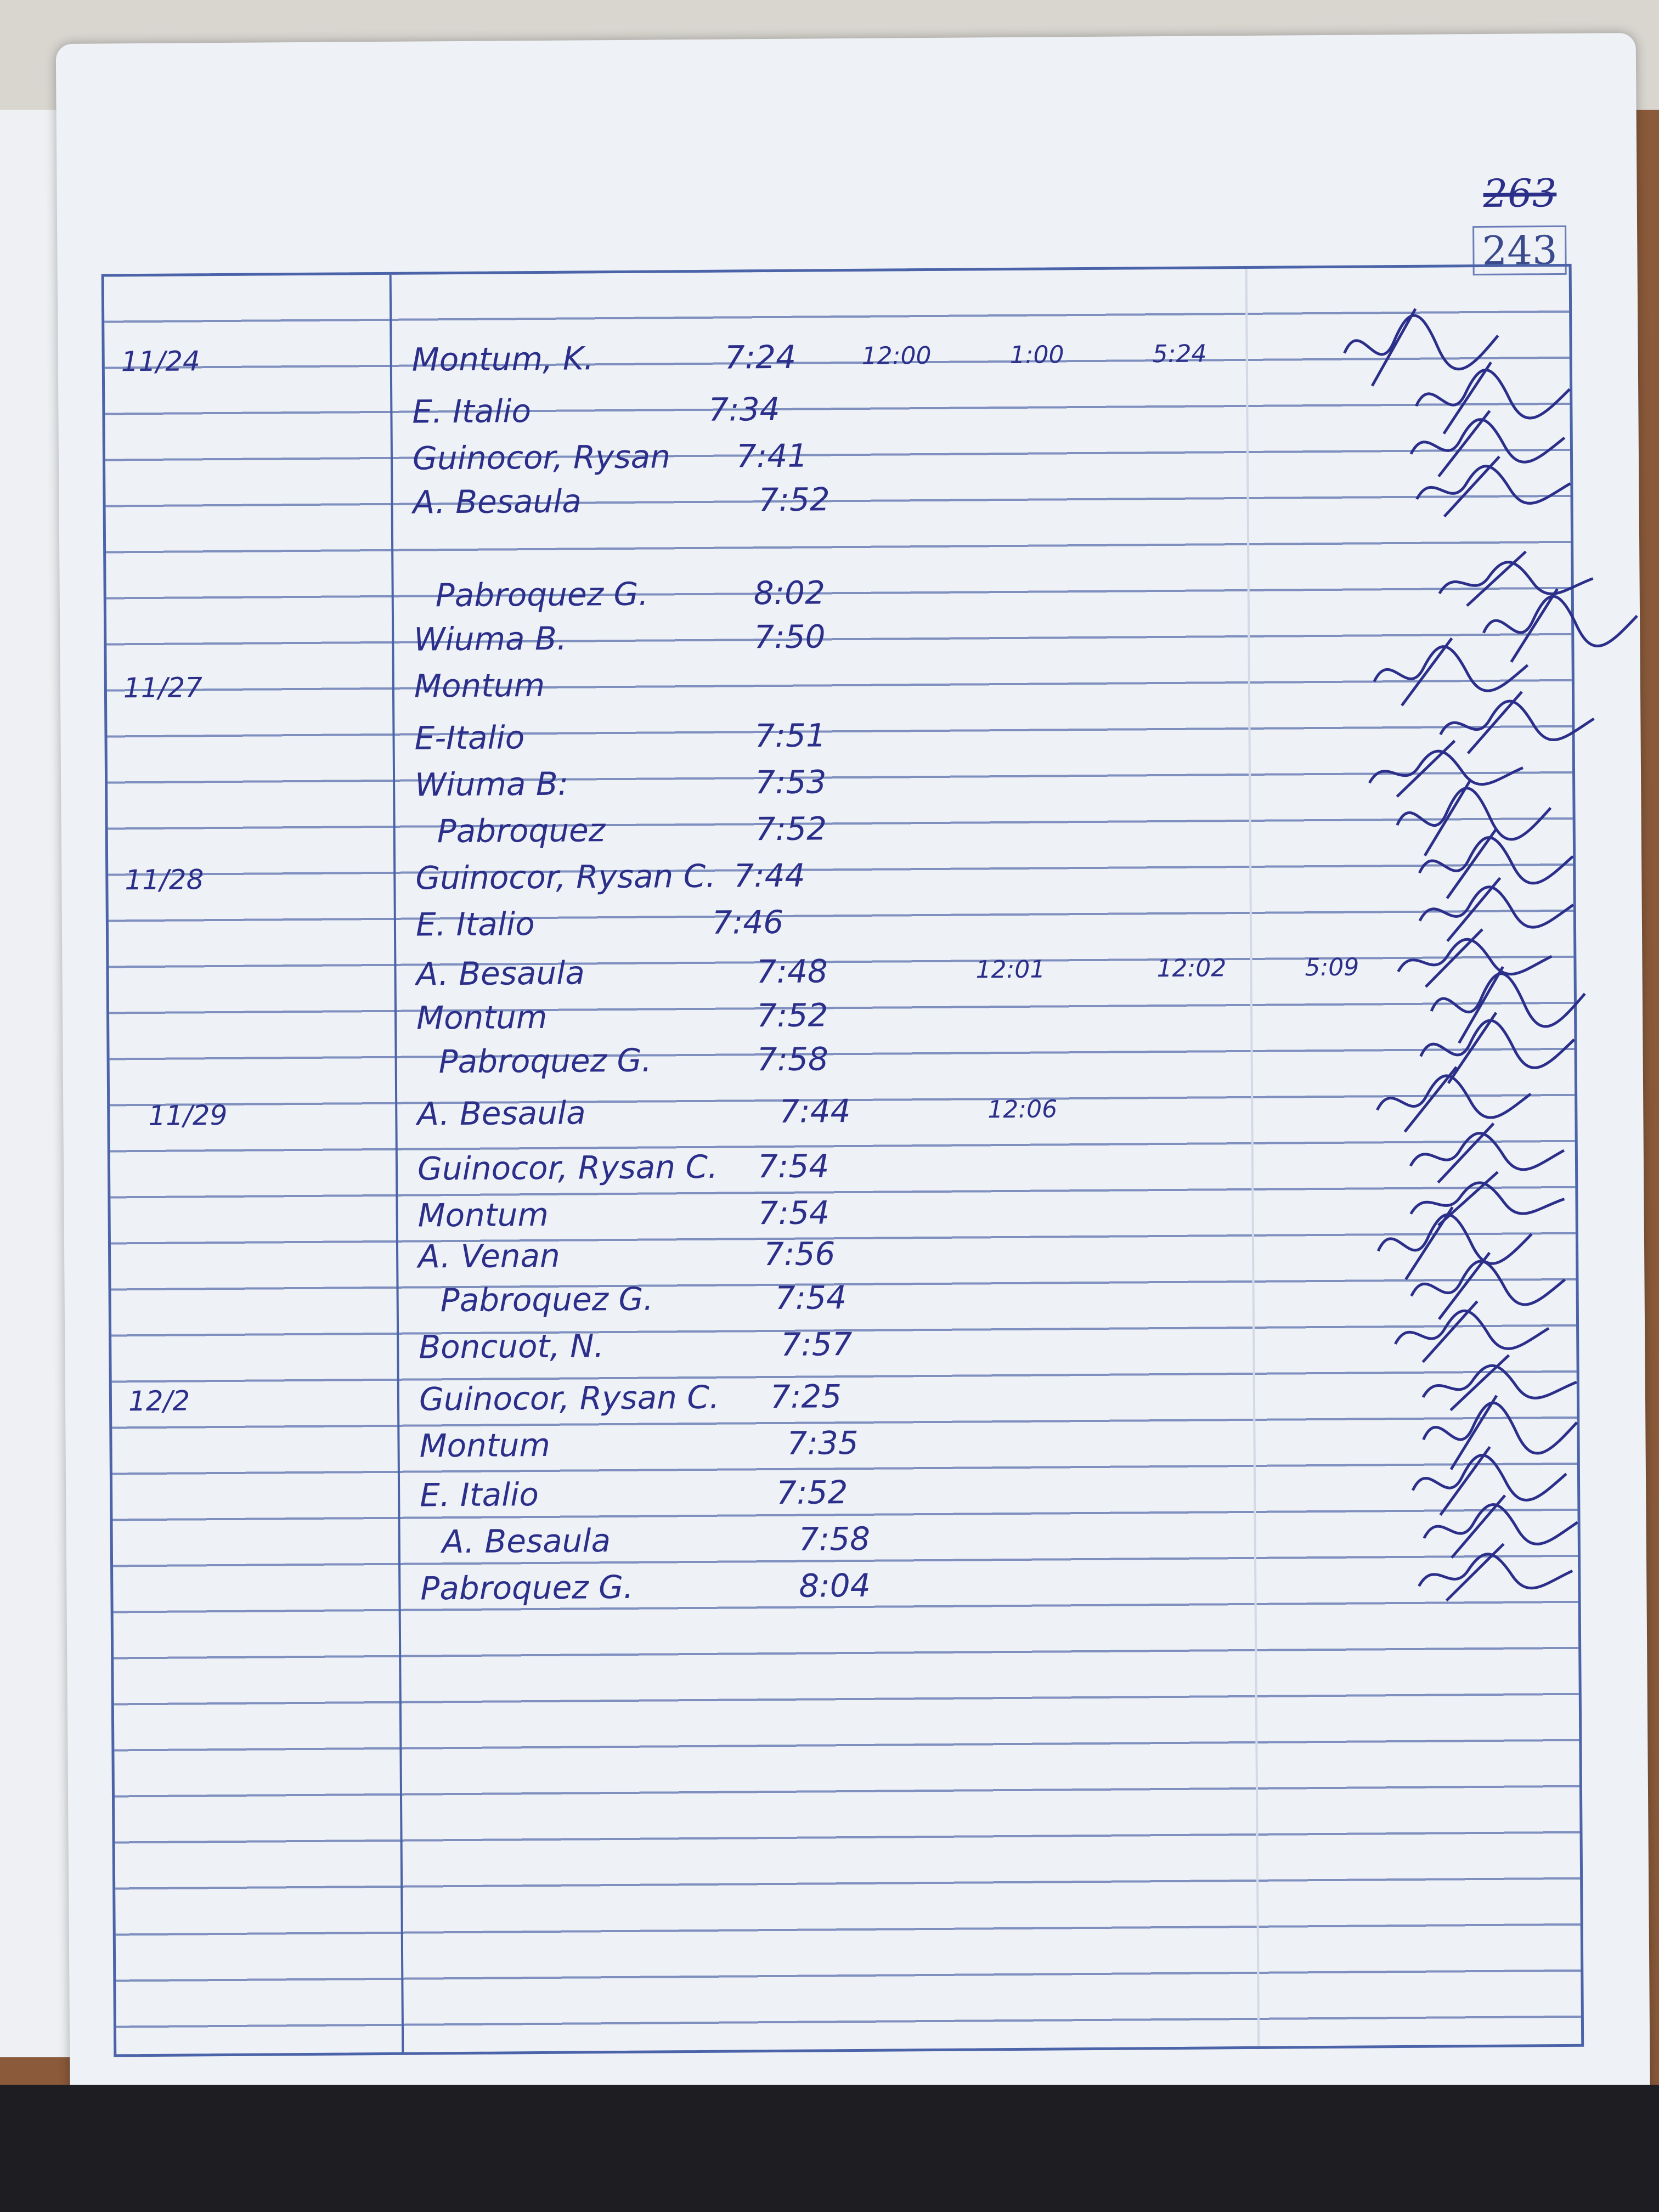 The image size is (1659, 2212). Describe the element at coordinates (1036, 355) in the screenshot. I see `time-entry: 1:00` at that location.